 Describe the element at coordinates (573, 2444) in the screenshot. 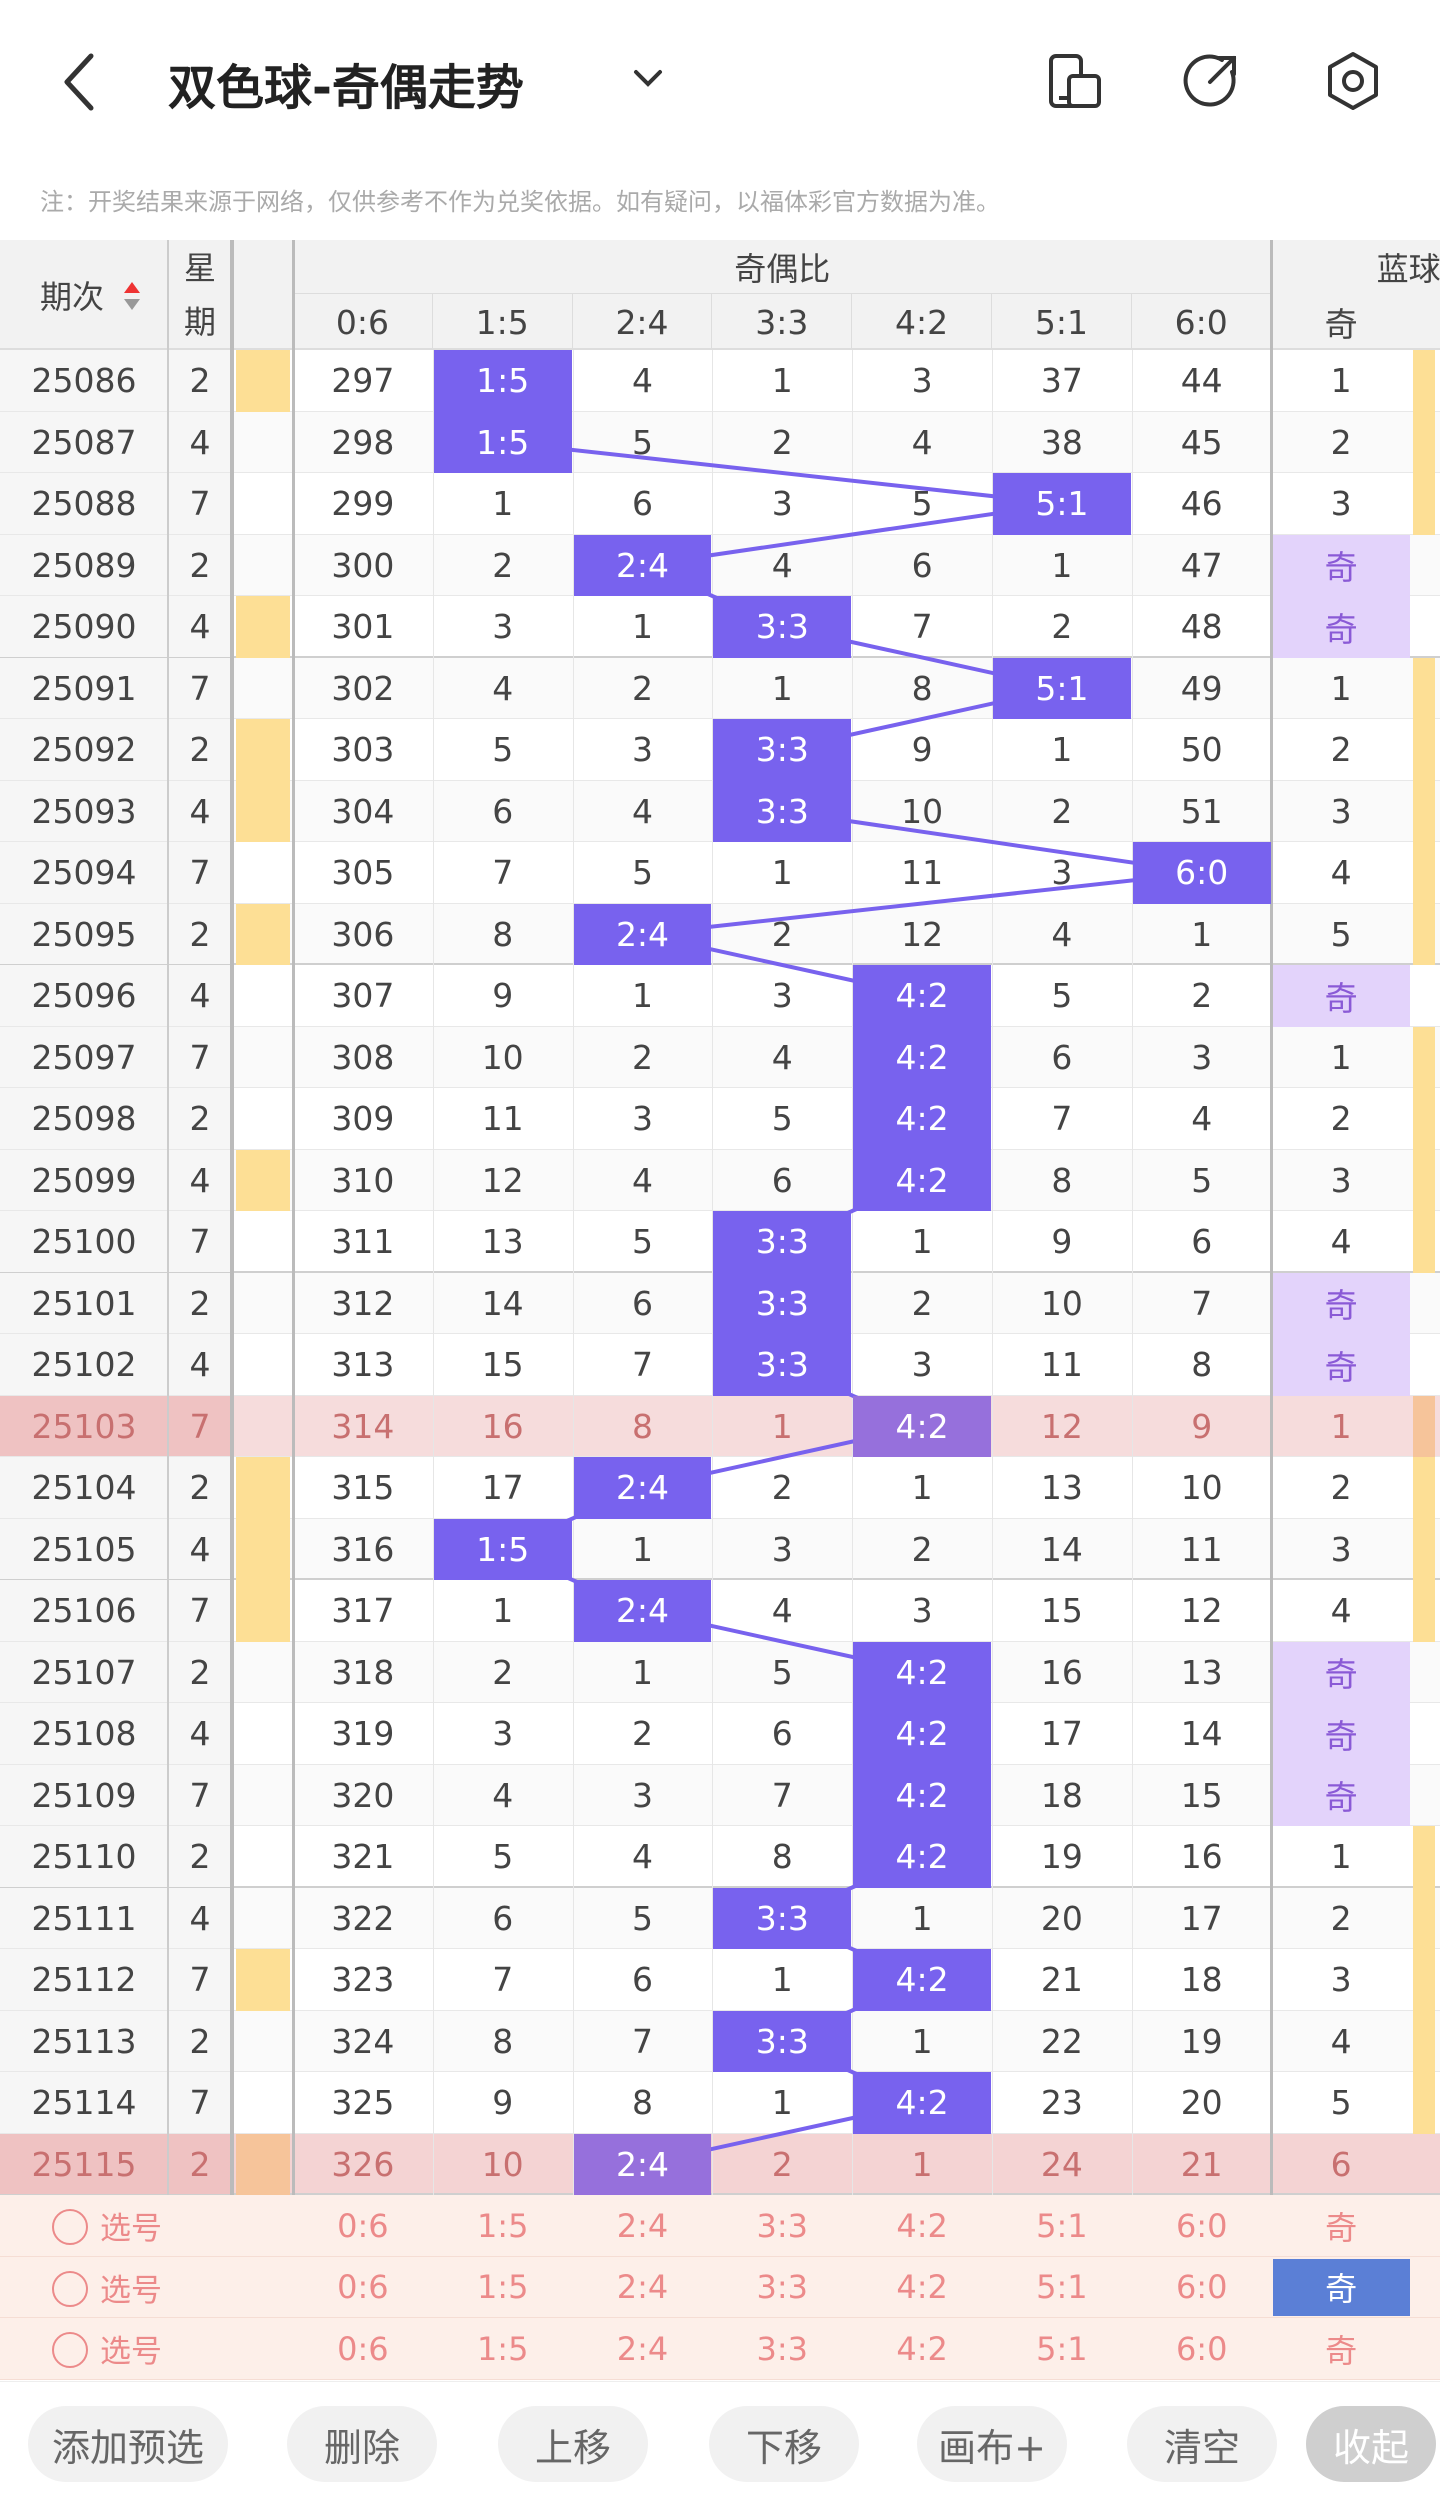

I see `action-button: 上移` at that location.